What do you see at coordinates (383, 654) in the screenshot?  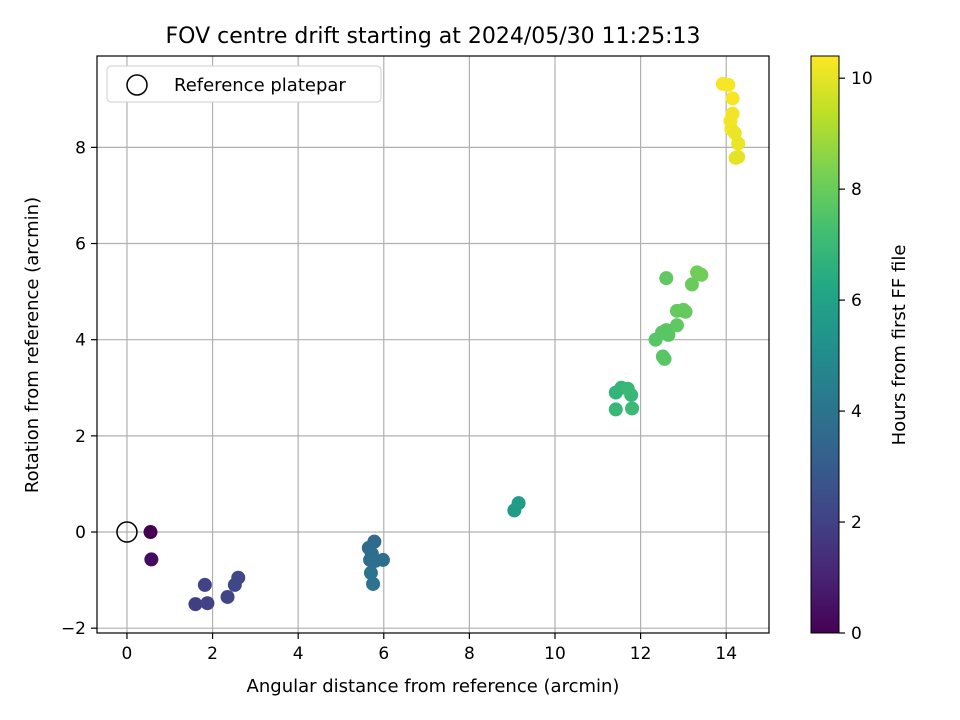 I see `x-tick-label: 6` at bounding box center [383, 654].